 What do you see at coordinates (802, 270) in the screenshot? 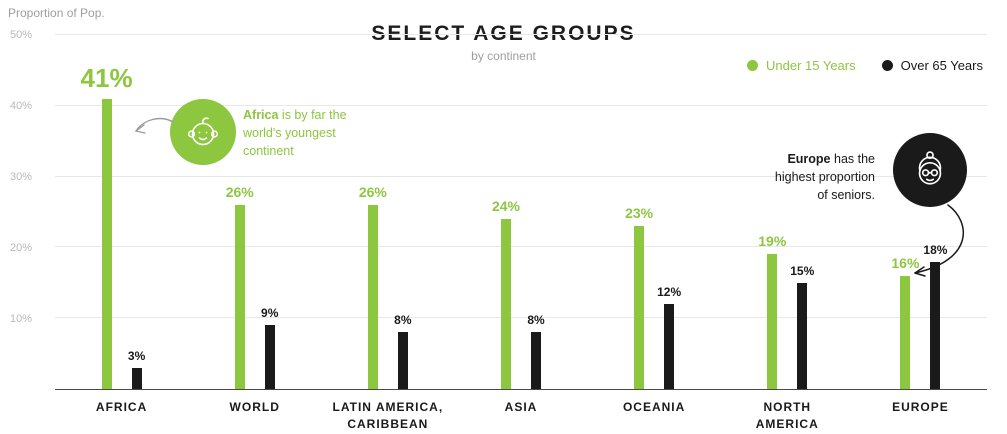
I see `bar-value-over-65-years-north-america: 15%` at bounding box center [802, 270].